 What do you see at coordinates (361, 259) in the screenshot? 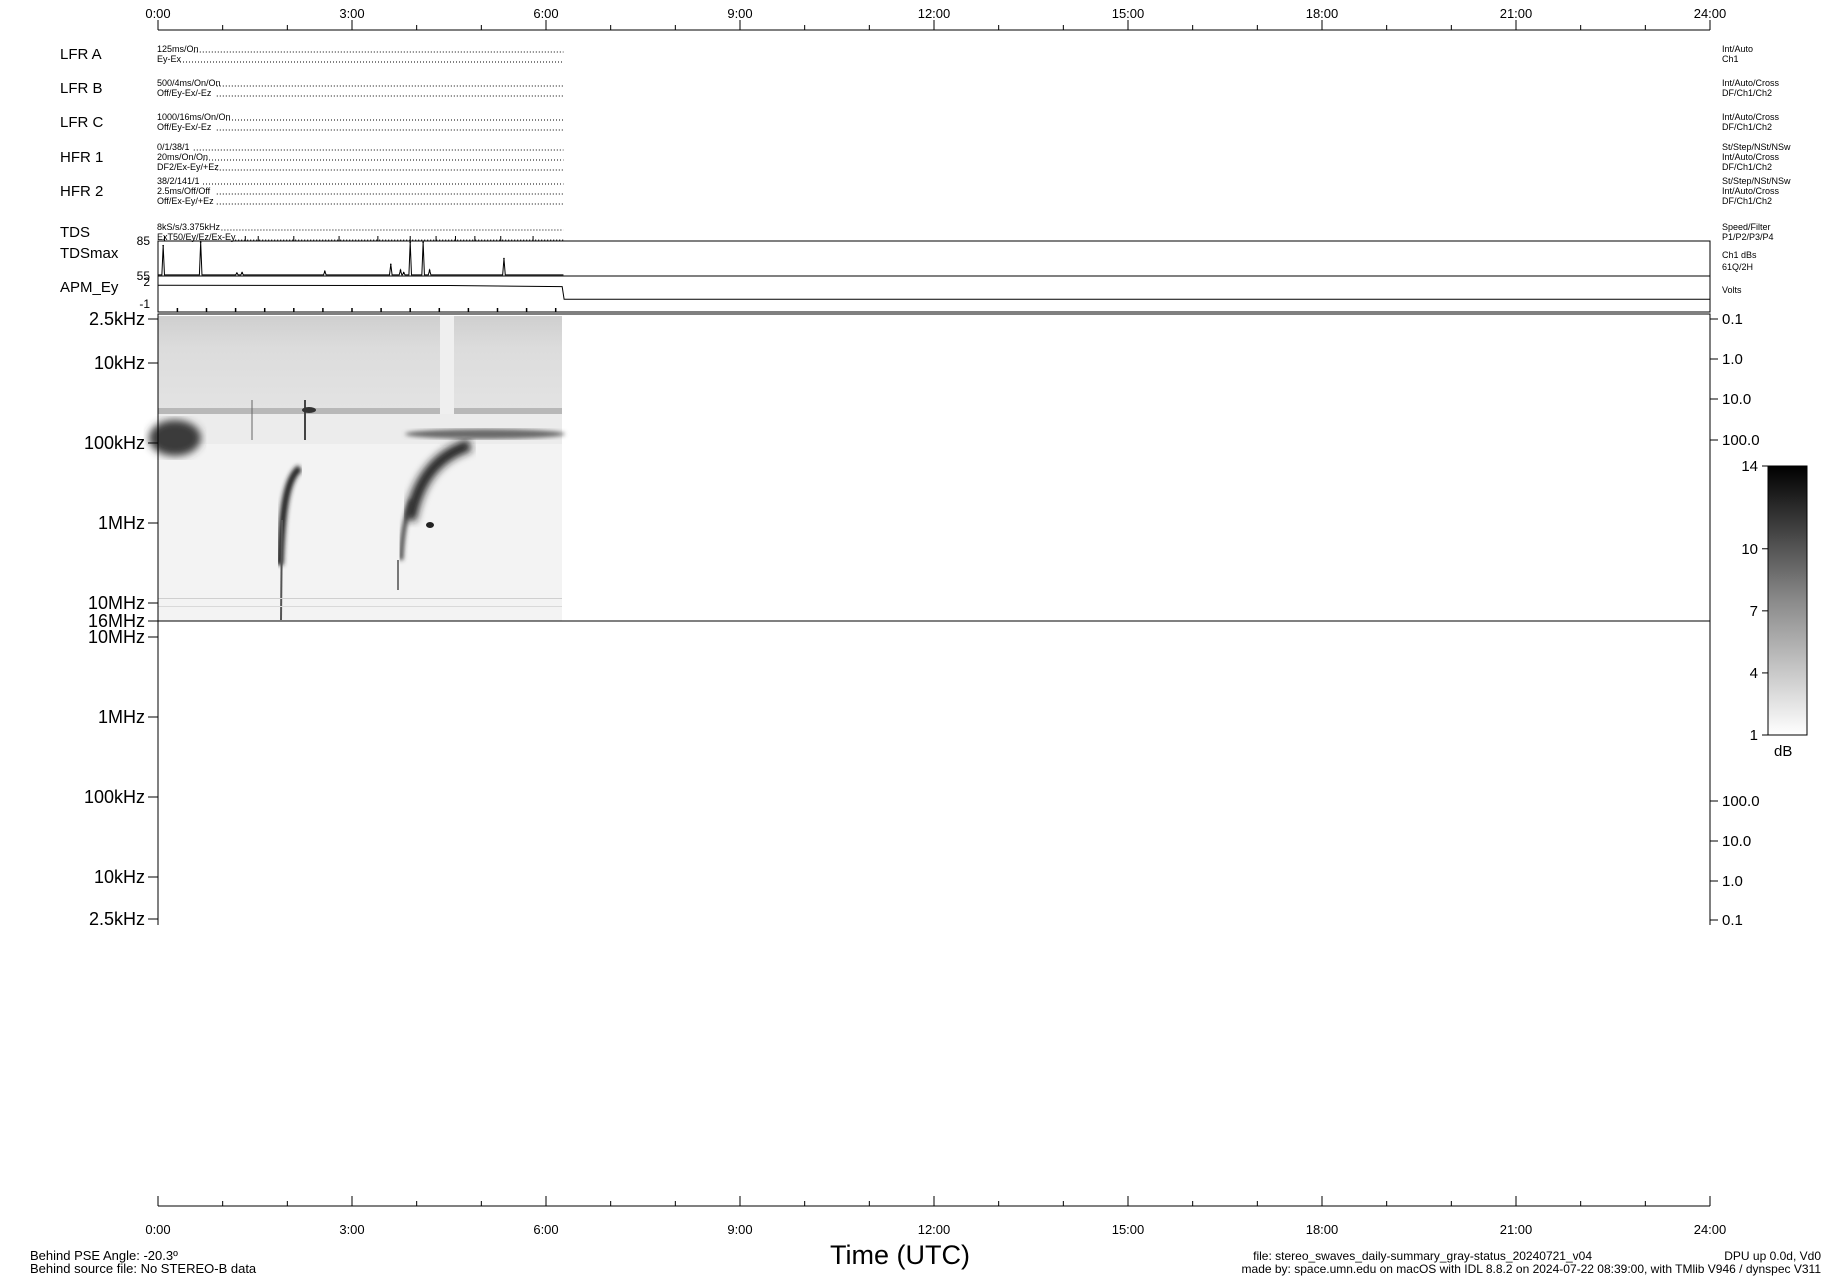
I see `tdsmax-series-line` at bounding box center [361, 259].